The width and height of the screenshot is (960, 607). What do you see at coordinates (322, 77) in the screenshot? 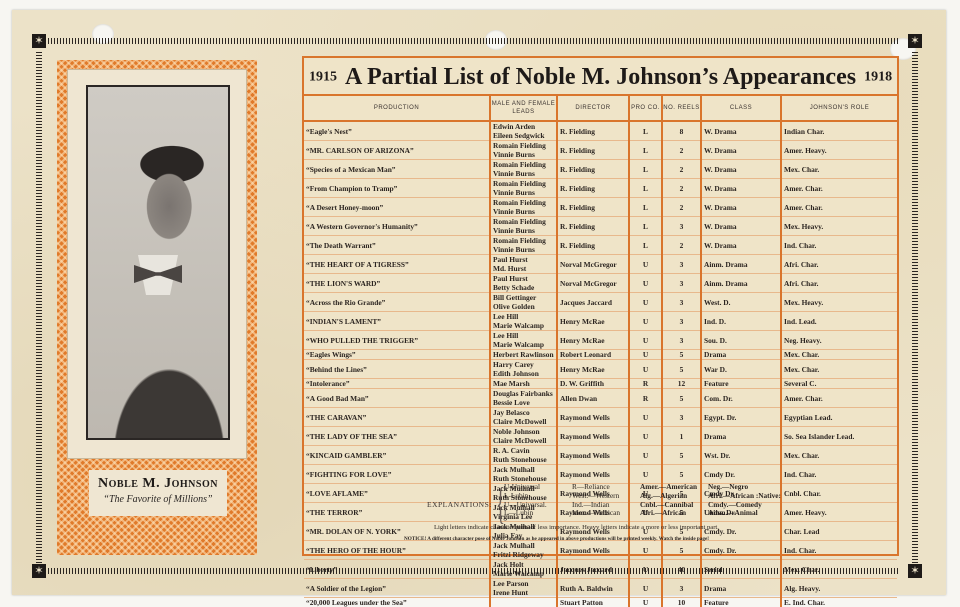
I see `year-start: 1915` at bounding box center [322, 77].